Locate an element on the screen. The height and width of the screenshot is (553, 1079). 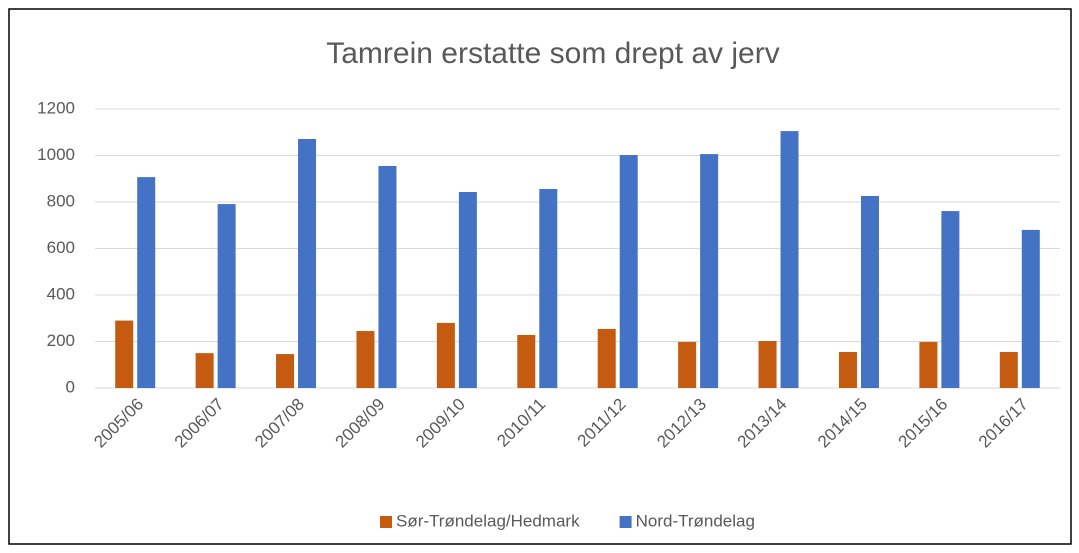
y-tick-label: 600 is located at coordinates (61, 247).